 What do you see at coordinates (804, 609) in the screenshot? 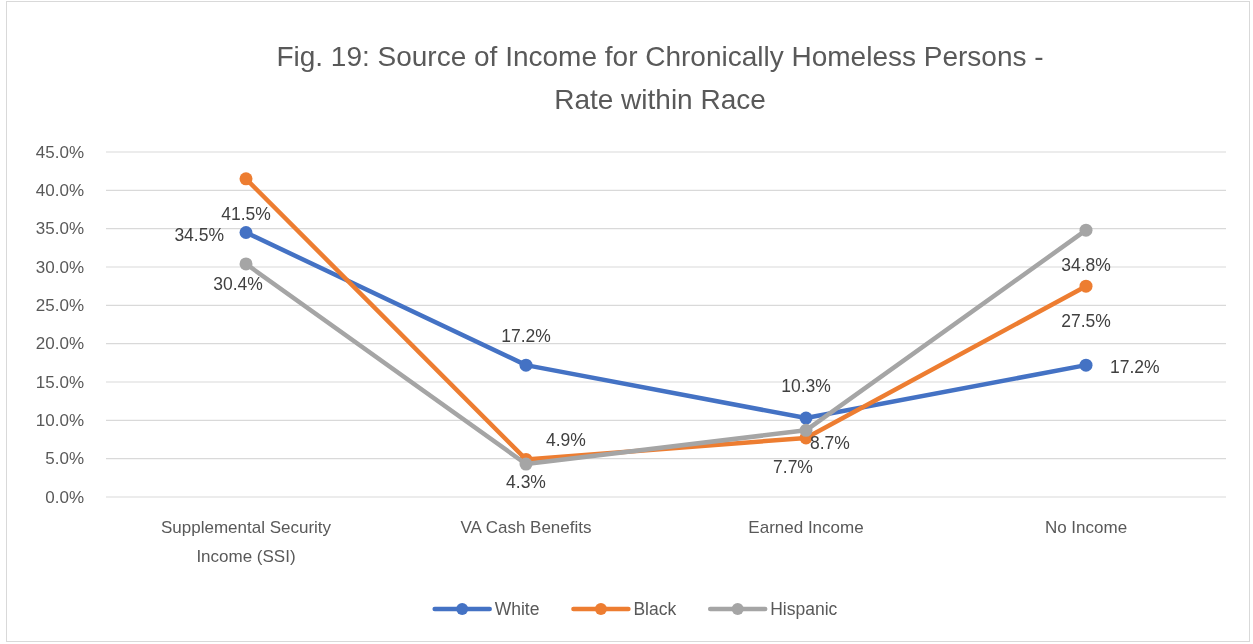
I see `legend-label: Hispanic` at bounding box center [804, 609].